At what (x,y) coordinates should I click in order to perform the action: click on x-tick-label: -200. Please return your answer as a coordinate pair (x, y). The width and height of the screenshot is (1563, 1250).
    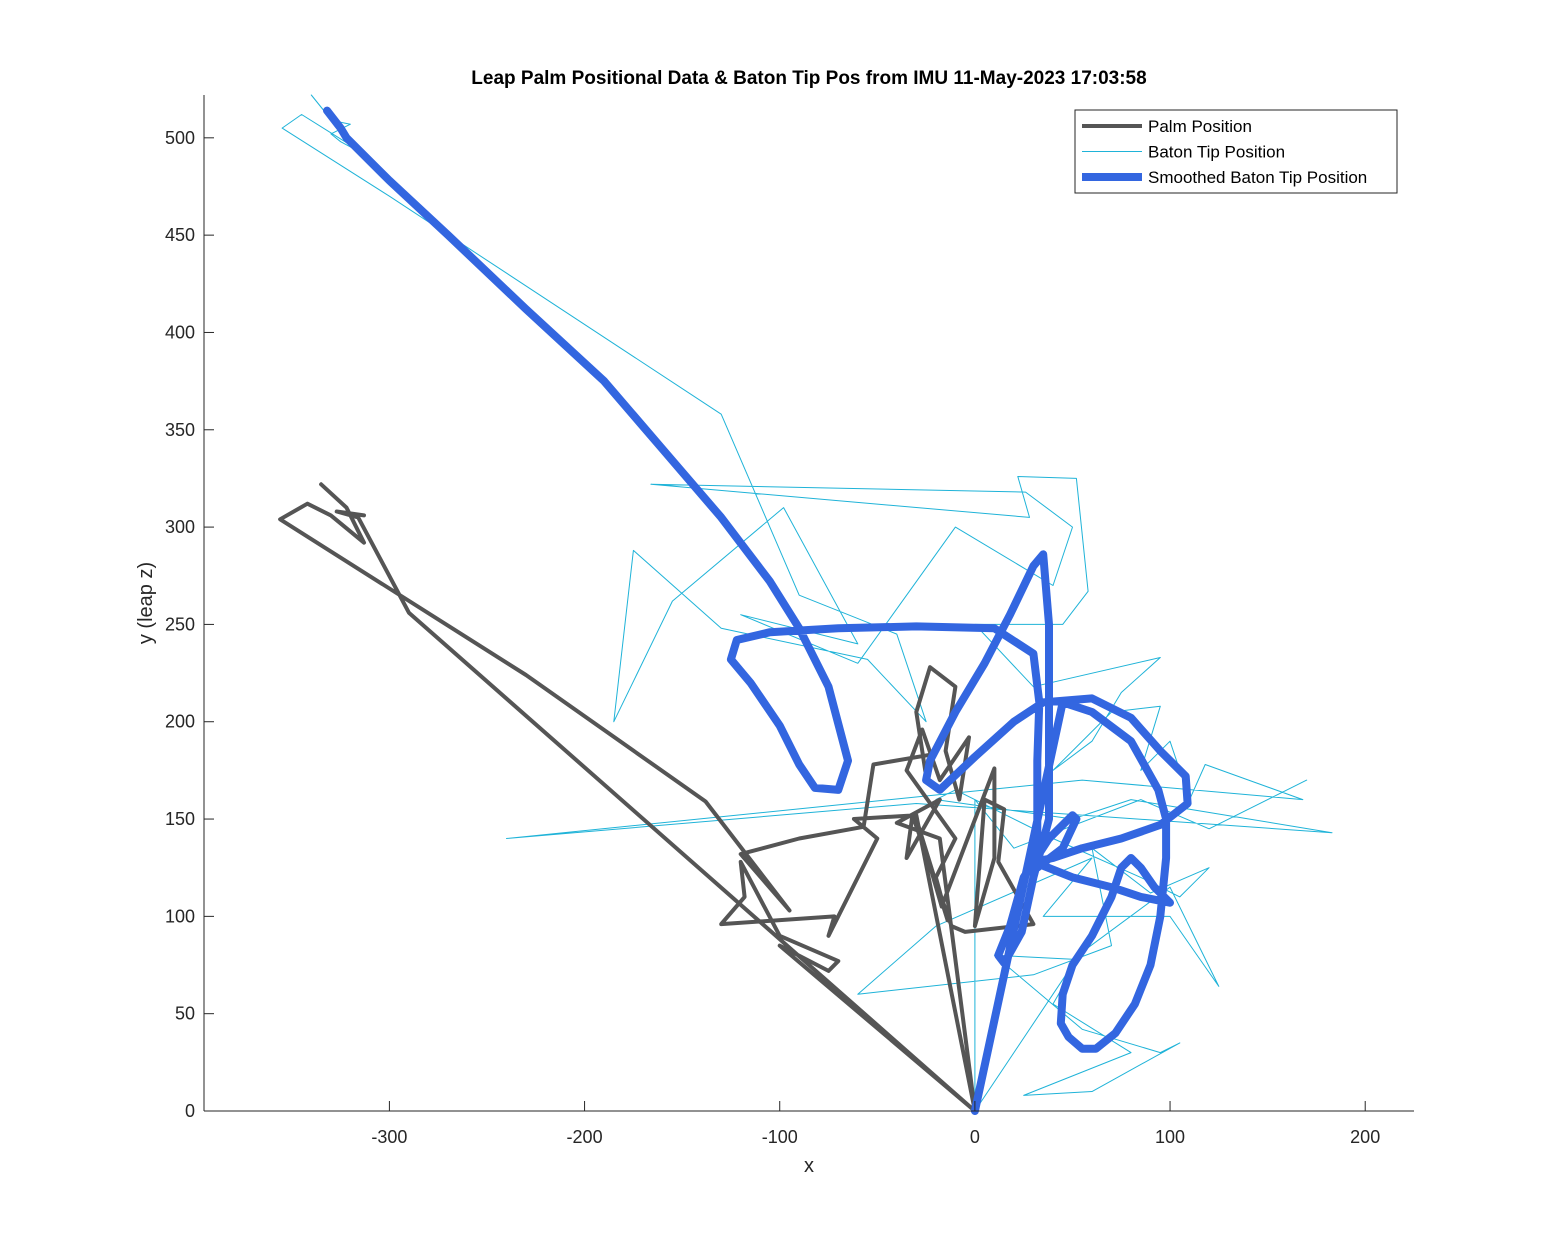
    Looking at the image, I should click on (585, 1137).